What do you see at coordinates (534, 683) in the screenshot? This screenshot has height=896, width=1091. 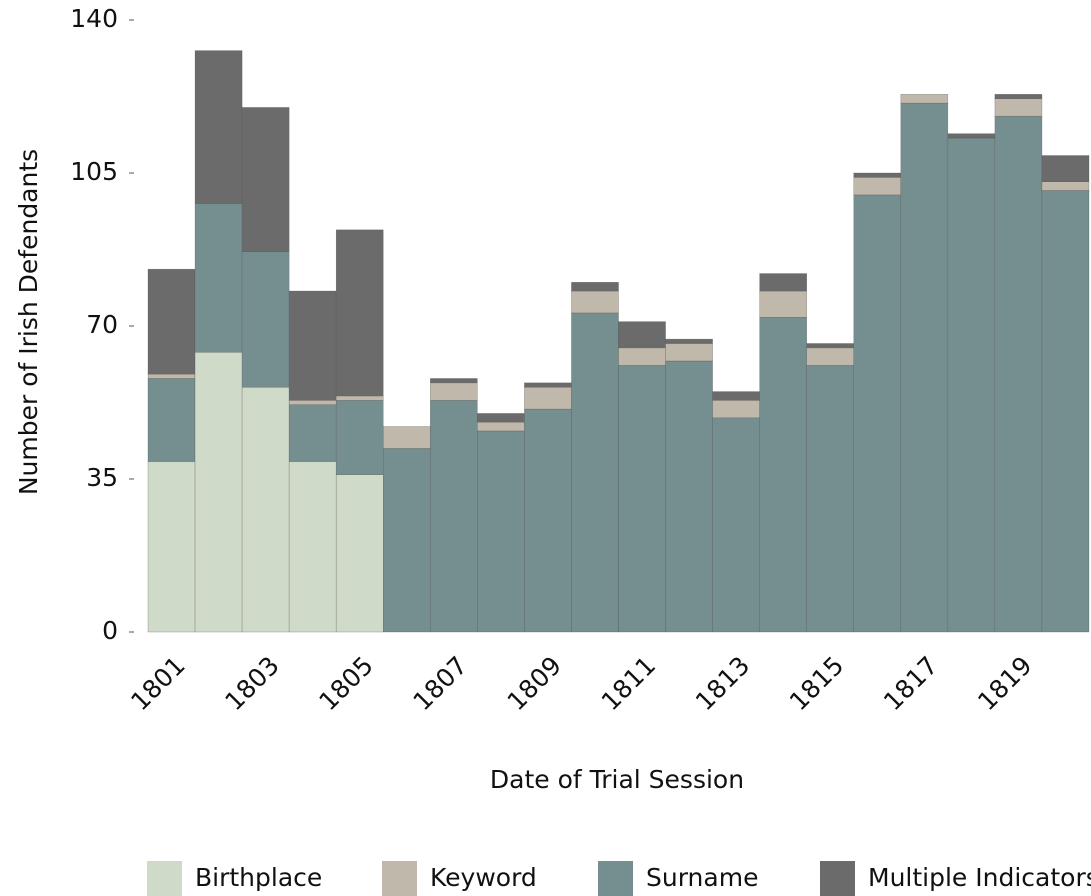 I see `x-tick-label: 1809` at bounding box center [534, 683].